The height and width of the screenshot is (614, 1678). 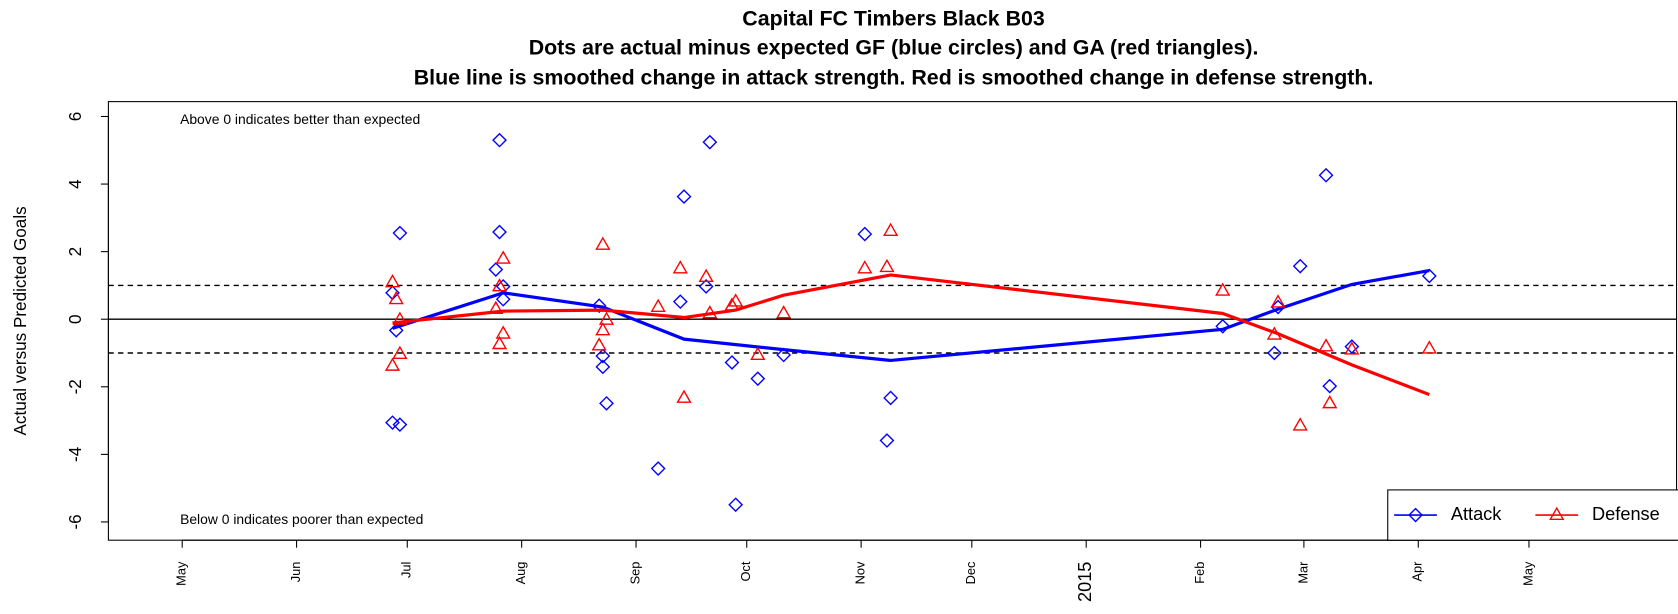 I want to click on x-tick-label: 2015, so click(x=1085, y=582).